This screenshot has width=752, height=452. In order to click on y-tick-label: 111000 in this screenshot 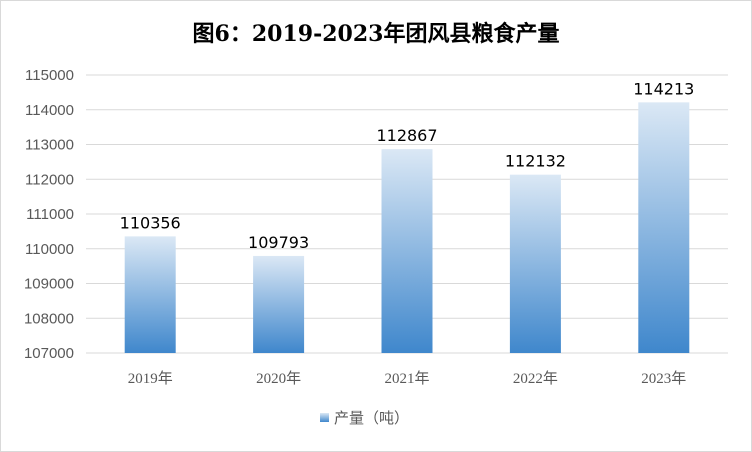, I will do `click(50, 214)`.